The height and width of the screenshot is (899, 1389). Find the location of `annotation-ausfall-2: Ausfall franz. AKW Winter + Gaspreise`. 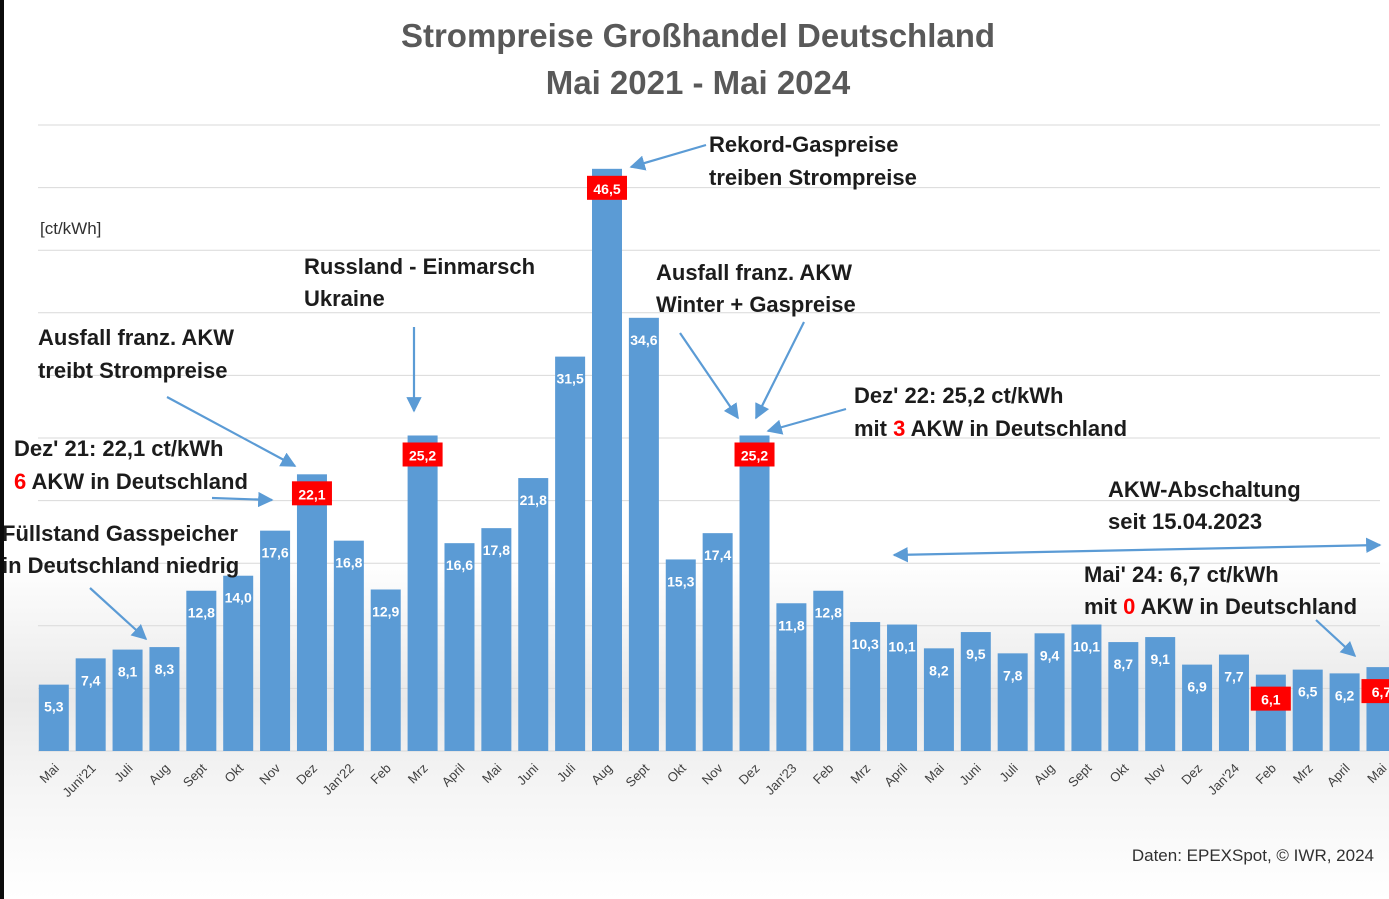

annotation-ausfall-2: Ausfall franz. AKW Winter + Gaspreise is located at coordinates (756, 288).